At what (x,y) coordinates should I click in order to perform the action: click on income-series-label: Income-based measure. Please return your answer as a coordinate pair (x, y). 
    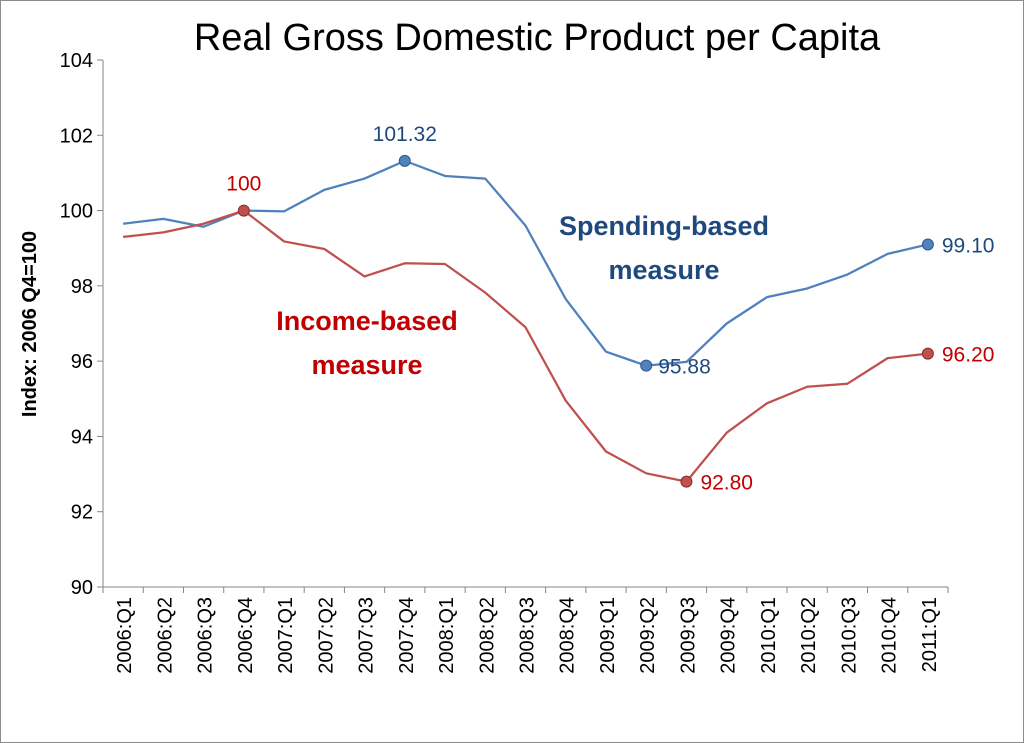
    Looking at the image, I should click on (367, 343).